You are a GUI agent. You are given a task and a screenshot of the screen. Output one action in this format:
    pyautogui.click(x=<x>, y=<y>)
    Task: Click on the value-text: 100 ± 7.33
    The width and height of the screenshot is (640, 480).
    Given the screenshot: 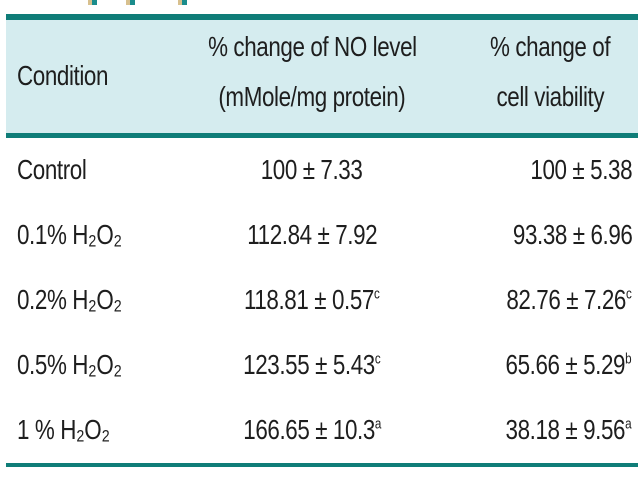 What is the action you would take?
    pyautogui.click(x=312, y=170)
    